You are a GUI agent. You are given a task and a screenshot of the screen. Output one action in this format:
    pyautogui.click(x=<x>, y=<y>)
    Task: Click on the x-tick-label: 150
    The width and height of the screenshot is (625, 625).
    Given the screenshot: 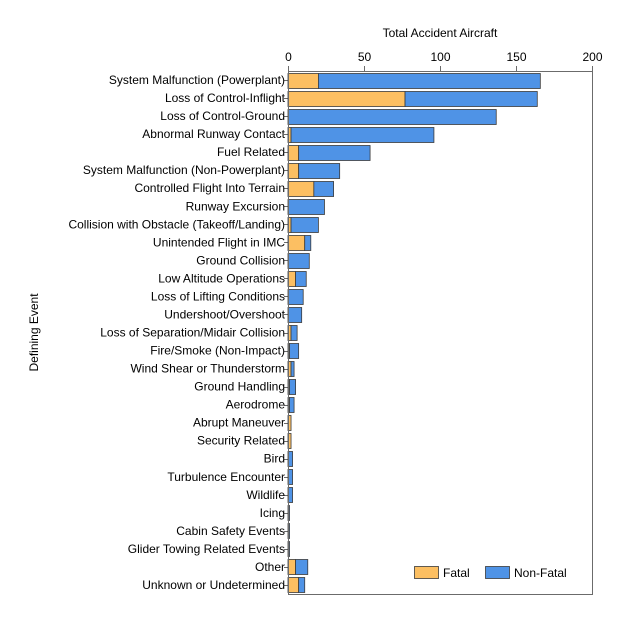 What is the action you would take?
    pyautogui.click(x=516, y=57)
    